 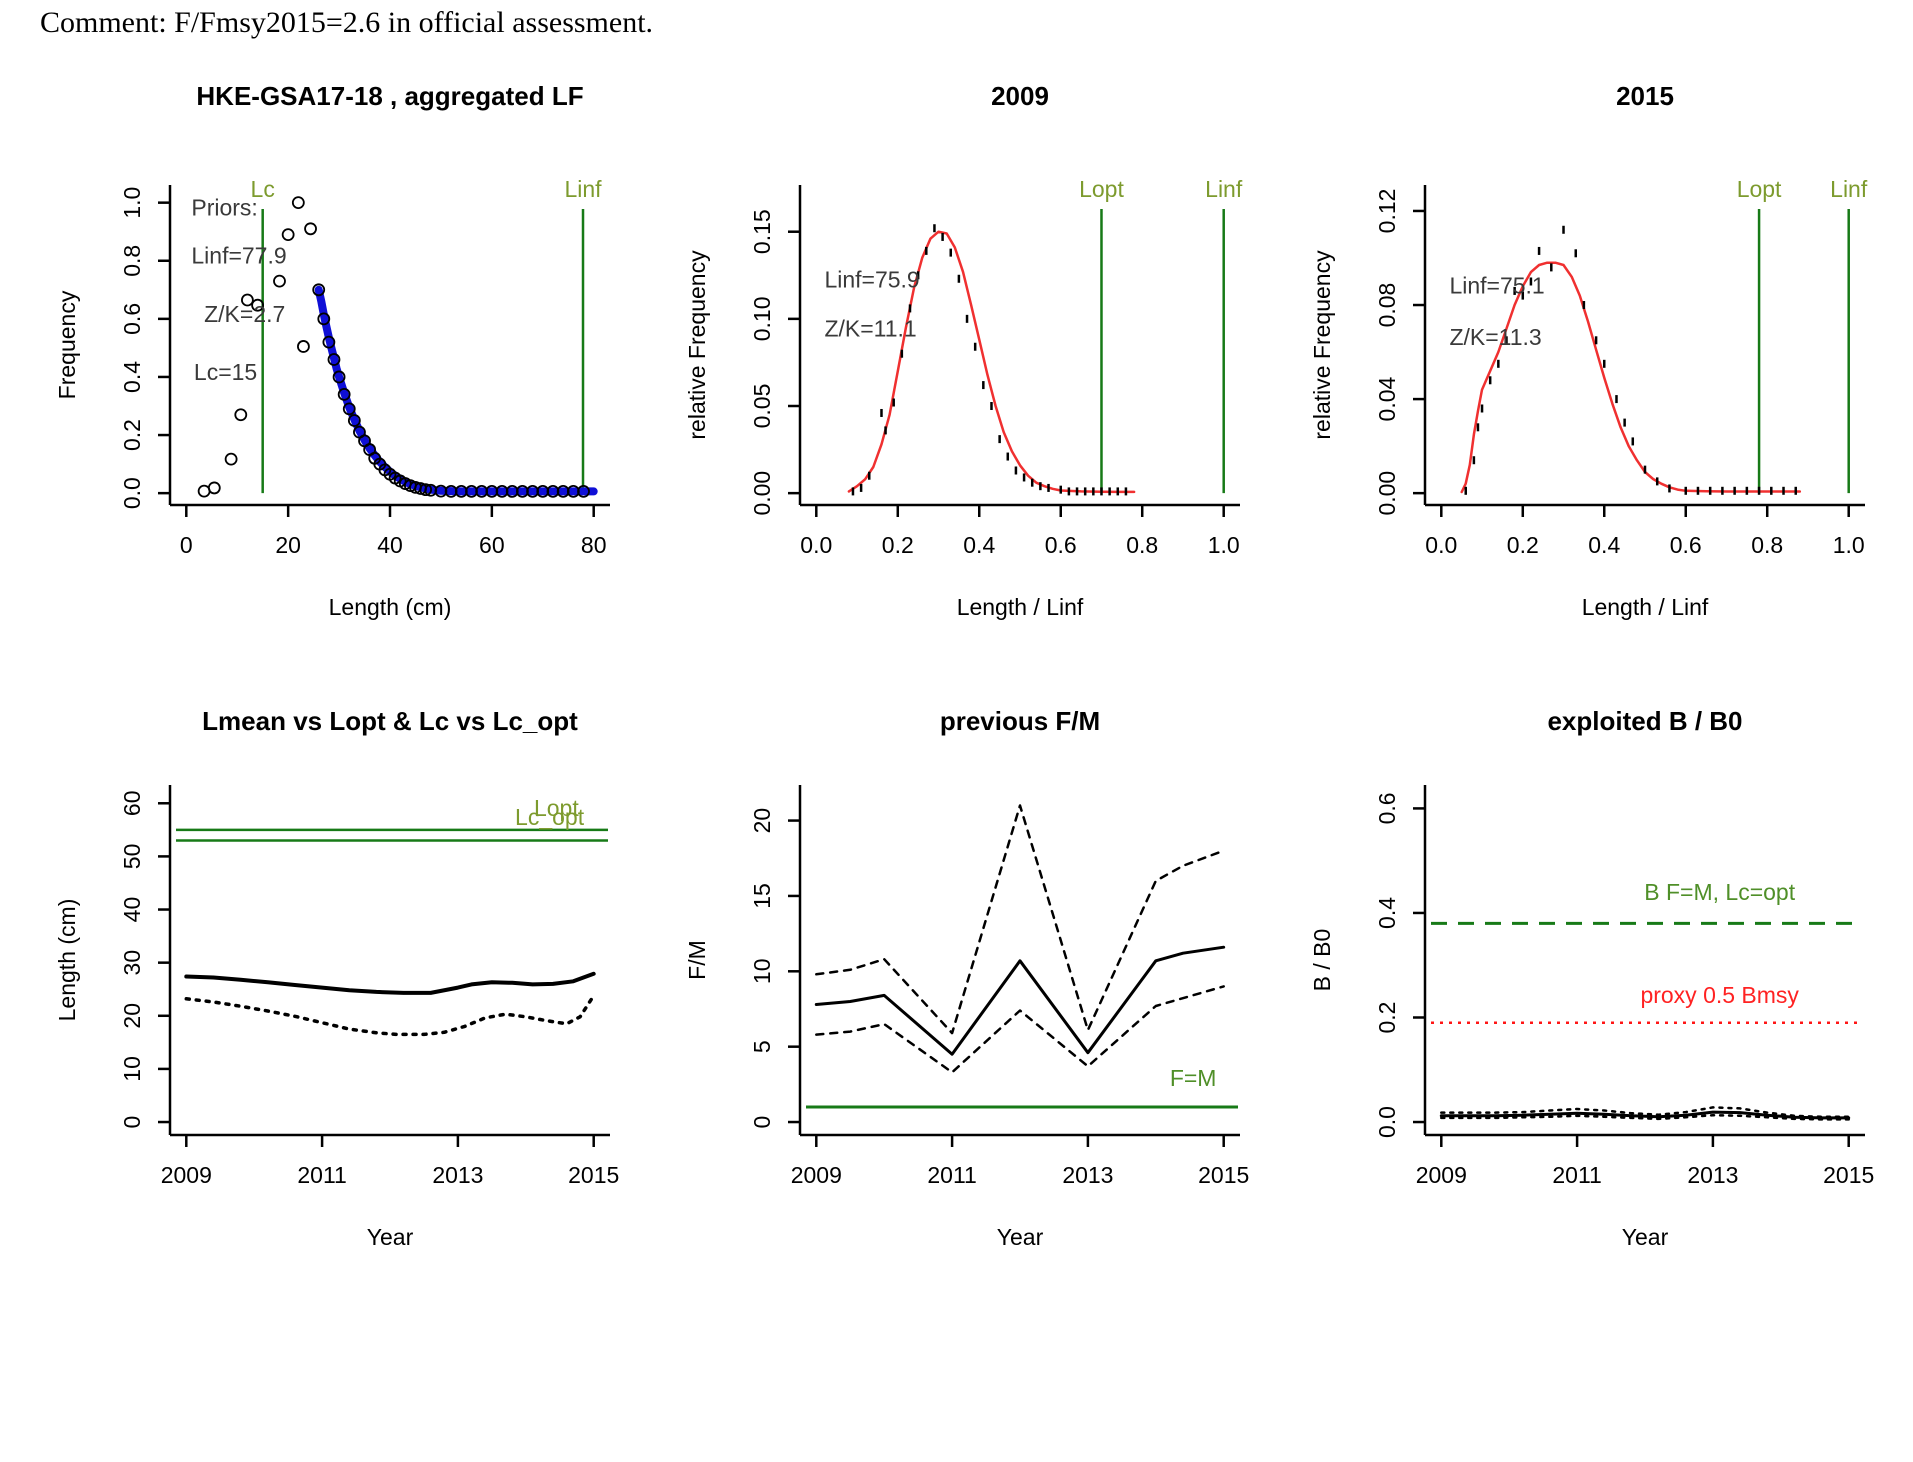 What do you see at coordinates (288, 545) in the screenshot?
I see `x-tick-label: 20` at bounding box center [288, 545].